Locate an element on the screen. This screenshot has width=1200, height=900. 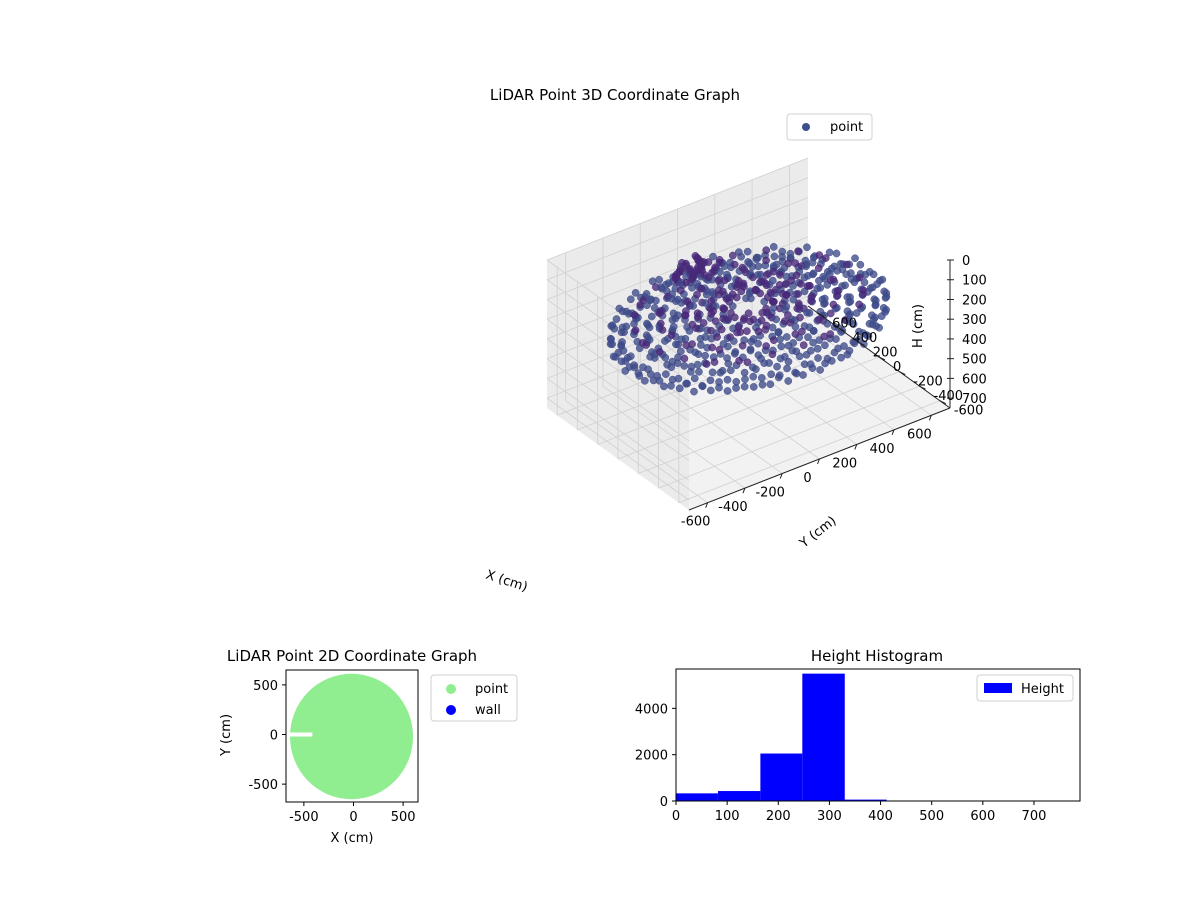
chart-hist-x-tick-label: 300 is located at coordinates (829, 816).